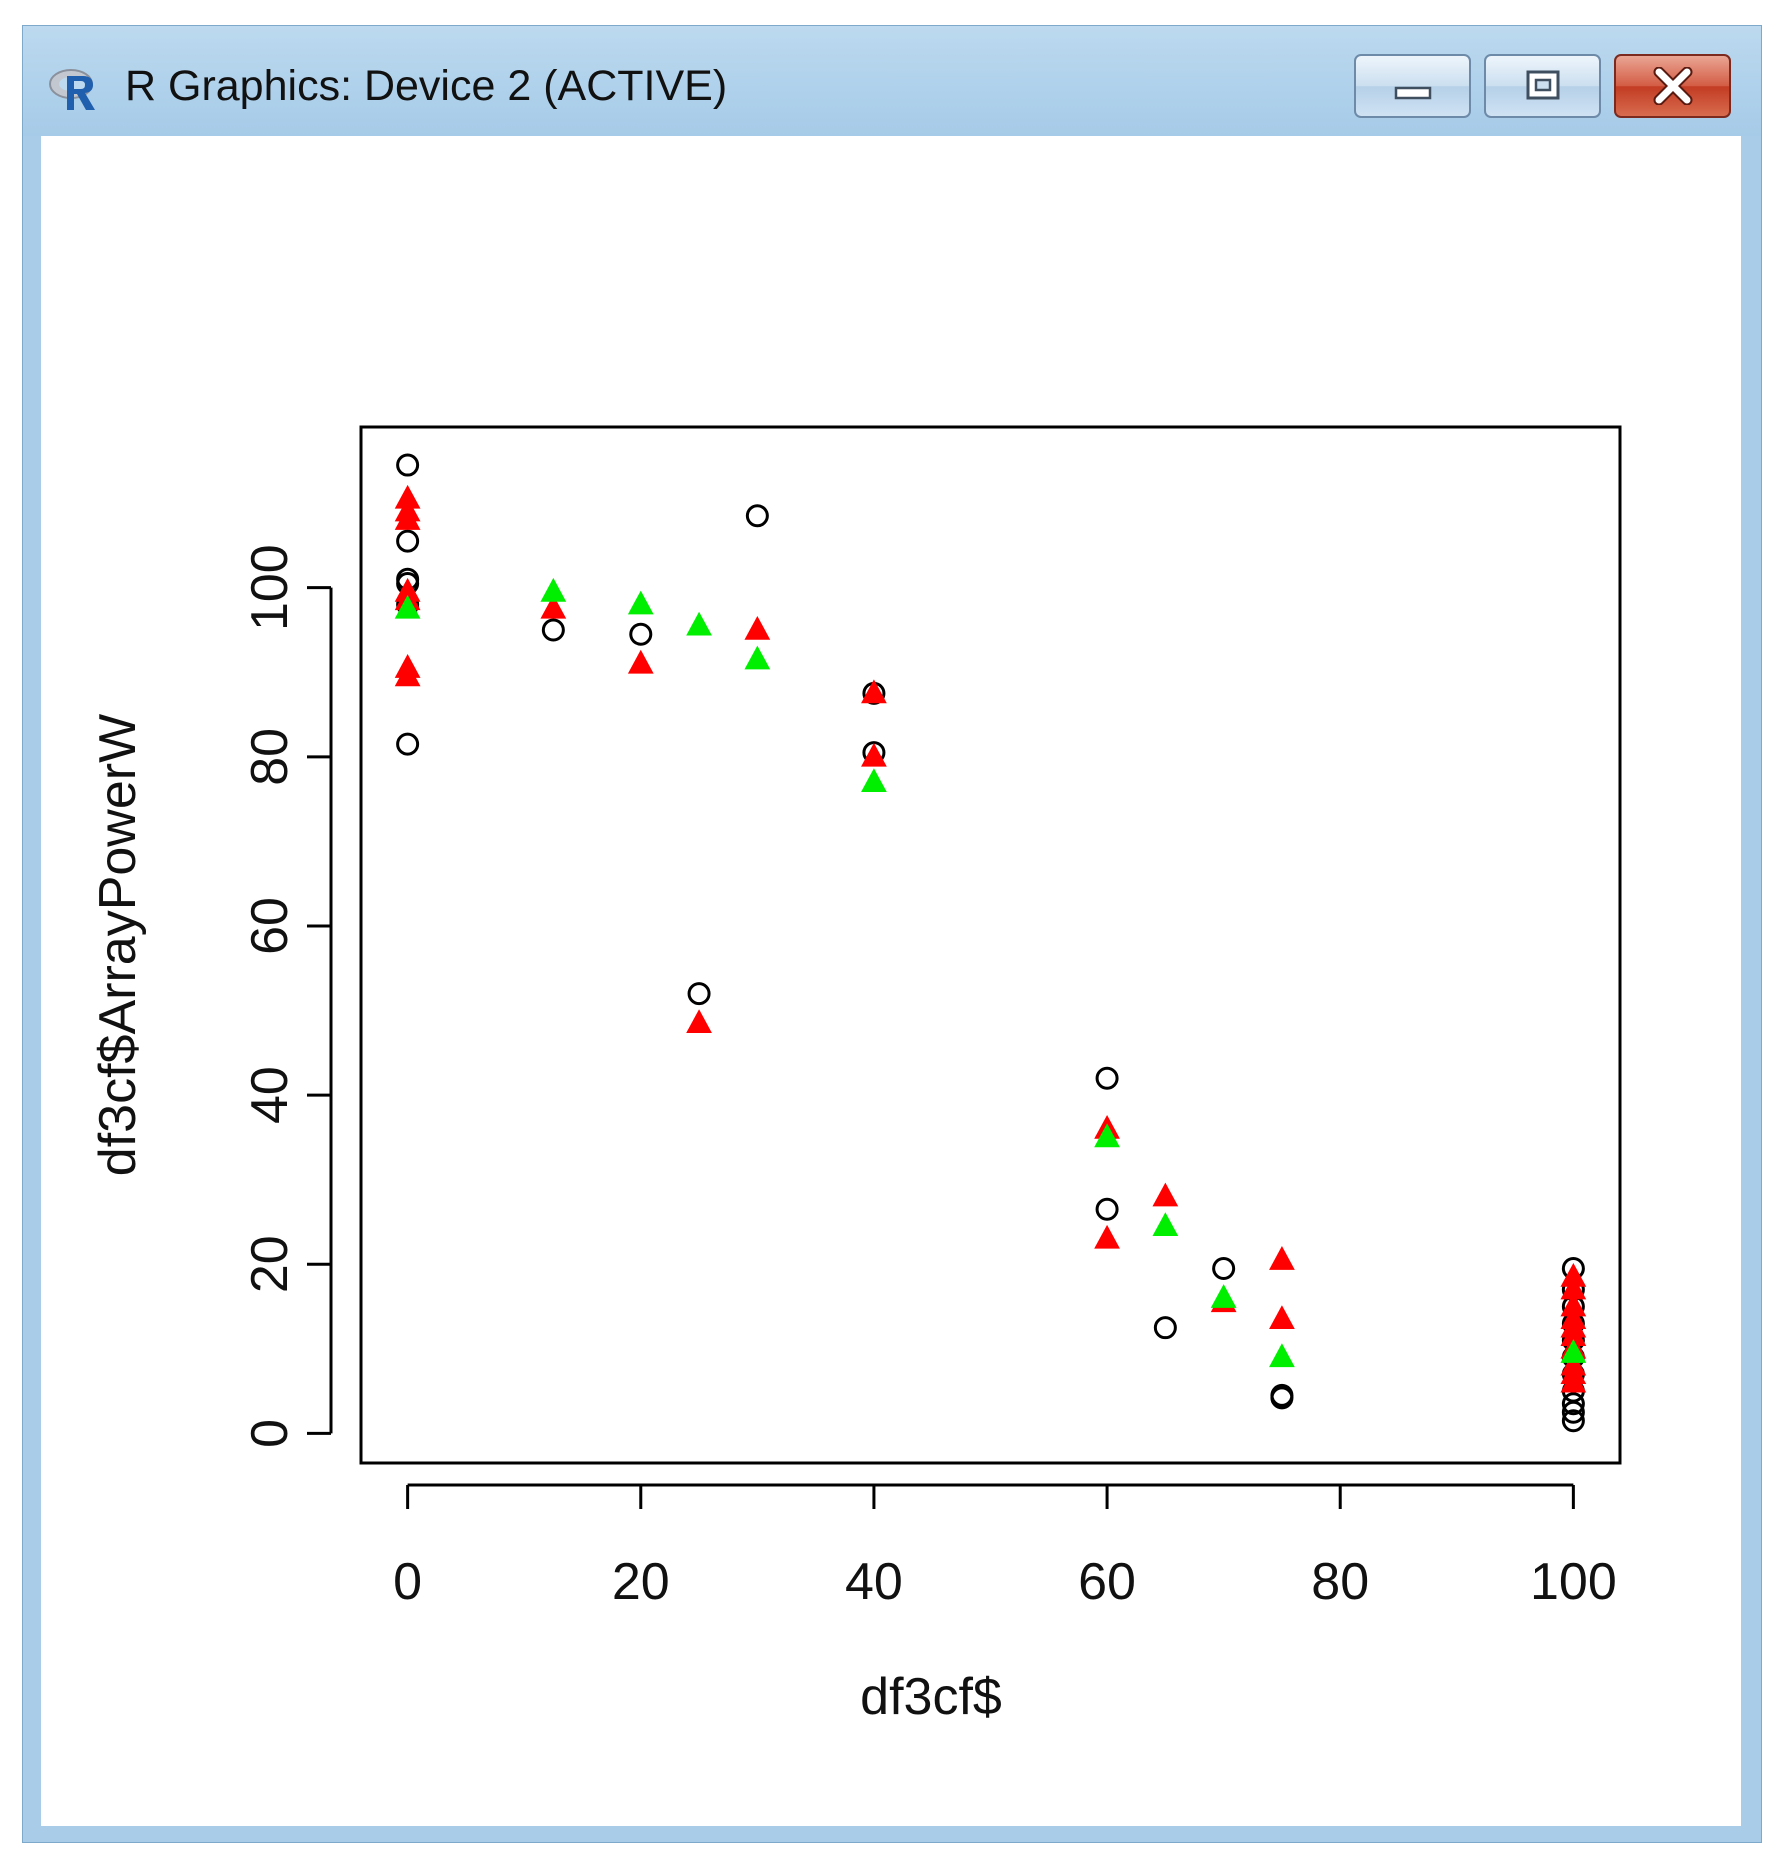 The height and width of the screenshot is (1855, 1786). Describe the element at coordinates (72, 89) in the screenshot. I see `r-logo-icon` at that location.